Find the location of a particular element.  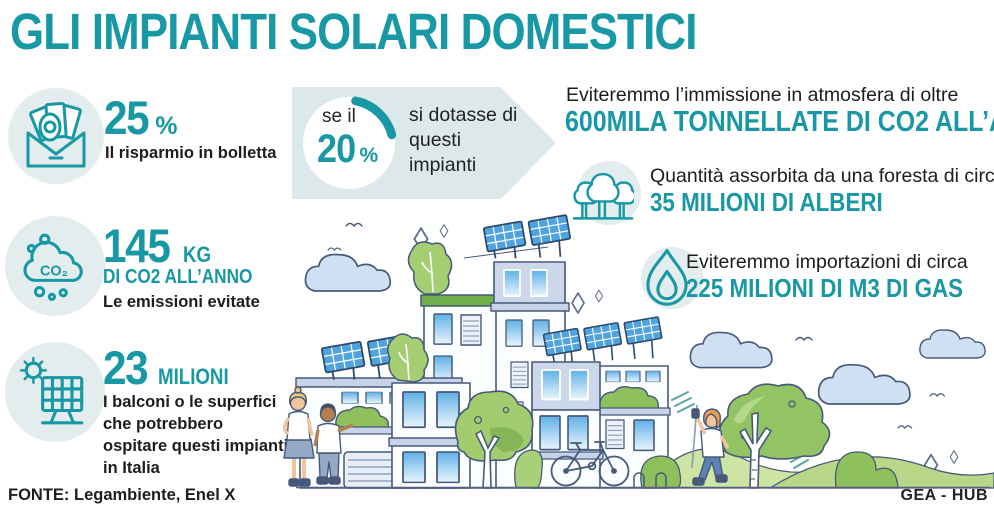

scenario-value: 20 is located at coordinates (336, 149).